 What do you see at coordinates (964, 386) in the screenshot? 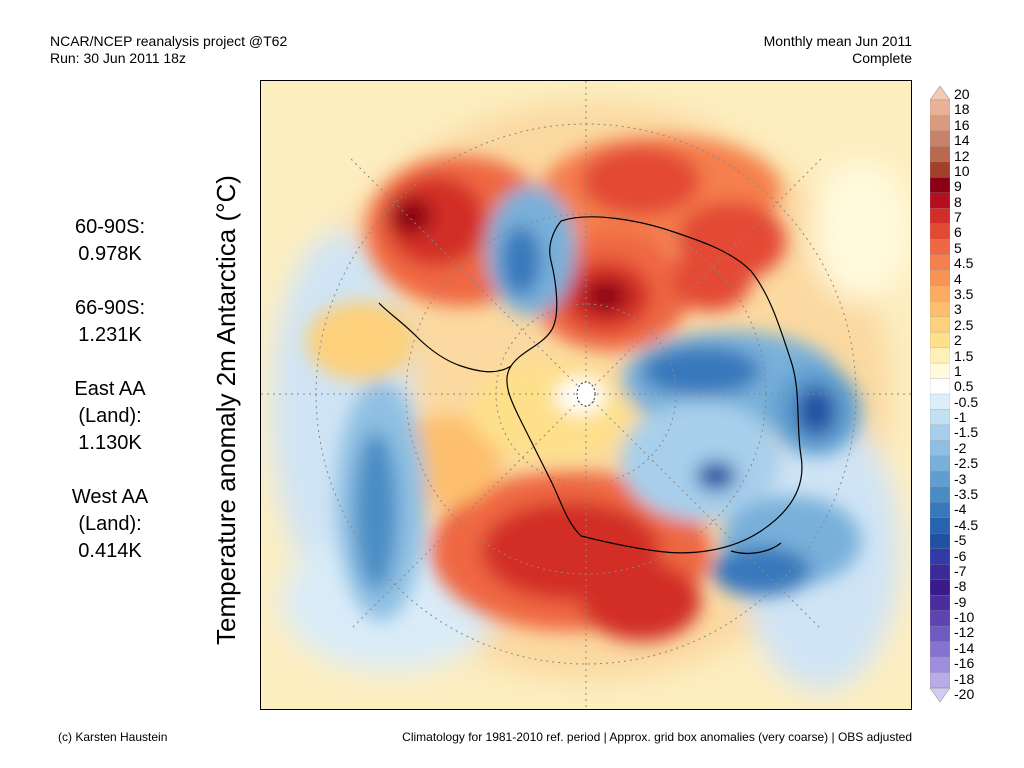
I see `colorbar-tick-label: 0.5` at bounding box center [964, 386].